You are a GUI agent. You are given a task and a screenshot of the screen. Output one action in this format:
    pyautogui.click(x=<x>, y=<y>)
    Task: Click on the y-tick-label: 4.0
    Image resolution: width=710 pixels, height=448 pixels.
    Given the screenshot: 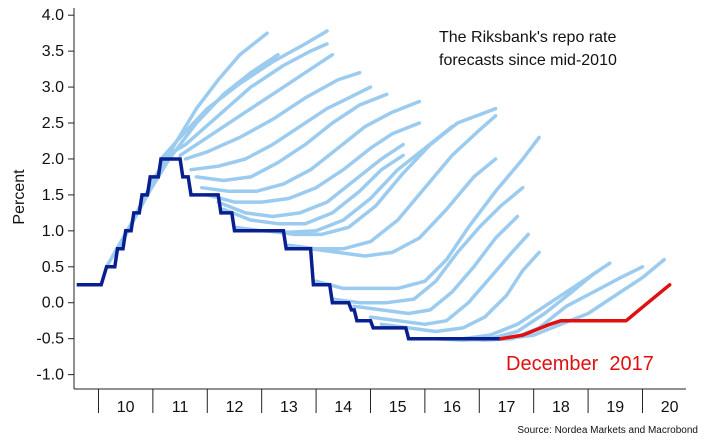 What is the action you would take?
    pyautogui.click(x=53, y=15)
    